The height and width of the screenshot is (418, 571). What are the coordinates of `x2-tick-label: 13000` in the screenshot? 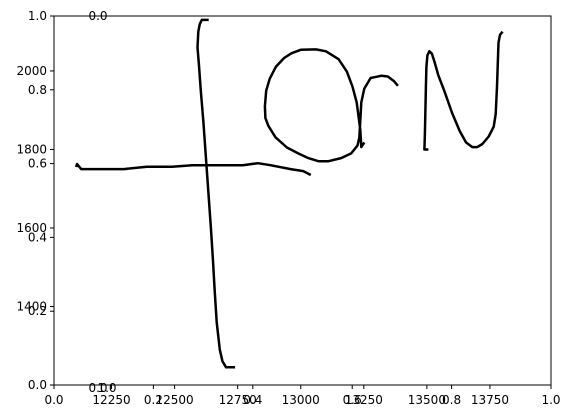 It's located at (301, 400).